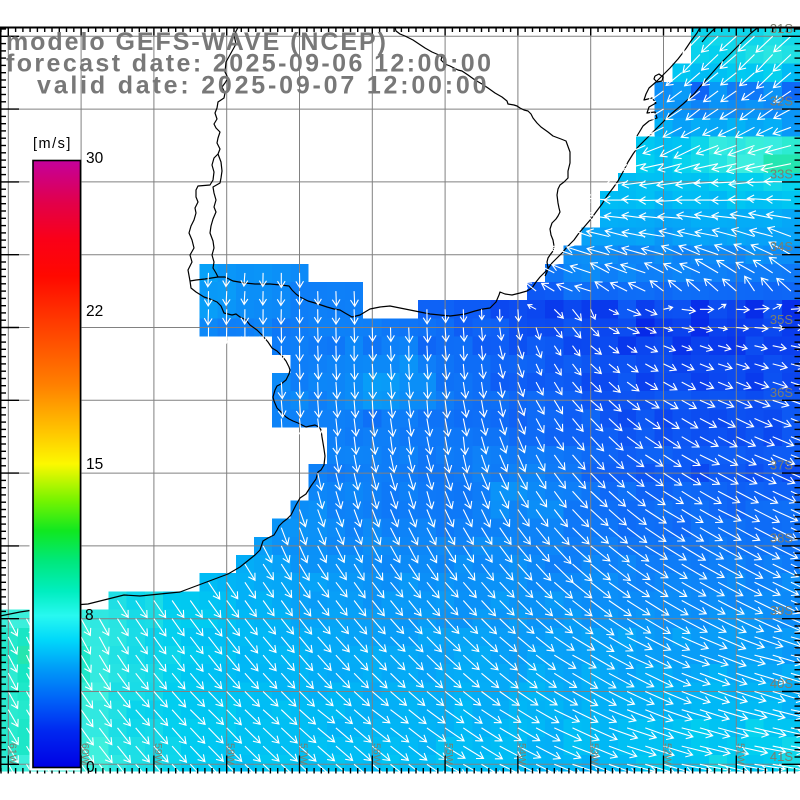 The image size is (800, 800). I want to click on svg-text: modelo GEFS-WAVE (NCEP), so click(197, 42).